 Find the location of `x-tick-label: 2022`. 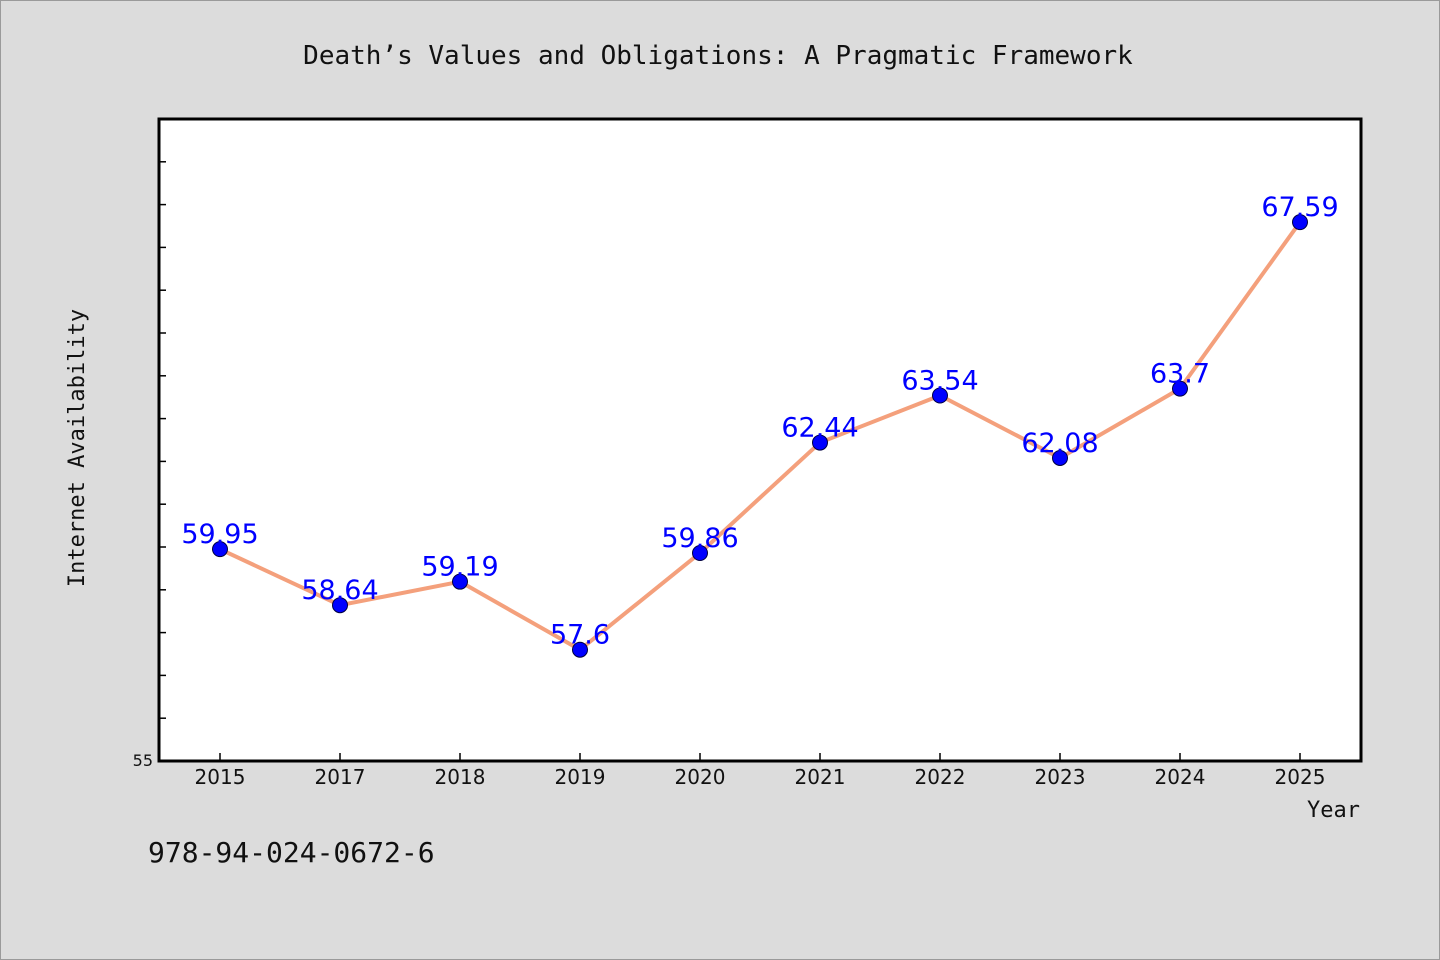

x-tick-label: 2022 is located at coordinates (940, 777).